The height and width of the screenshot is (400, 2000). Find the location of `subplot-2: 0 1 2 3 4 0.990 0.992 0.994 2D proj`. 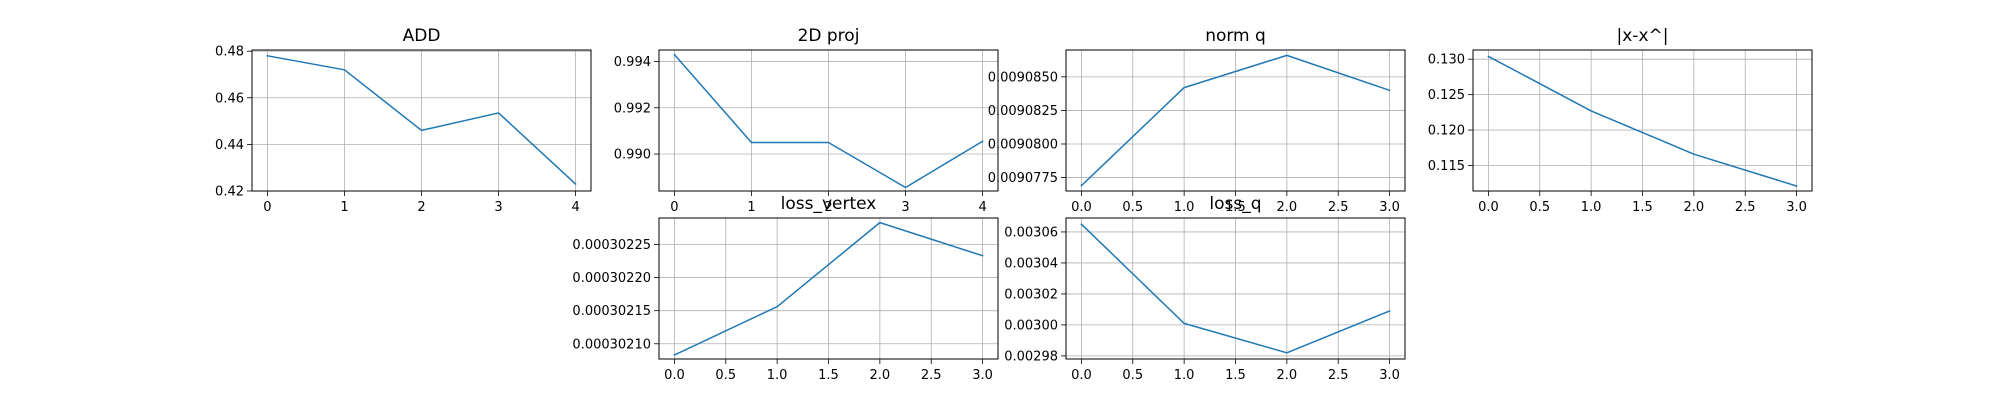

subplot-2: 0 1 2 3 4 0.990 0.992 0.994 2D proj is located at coordinates (806, 120).